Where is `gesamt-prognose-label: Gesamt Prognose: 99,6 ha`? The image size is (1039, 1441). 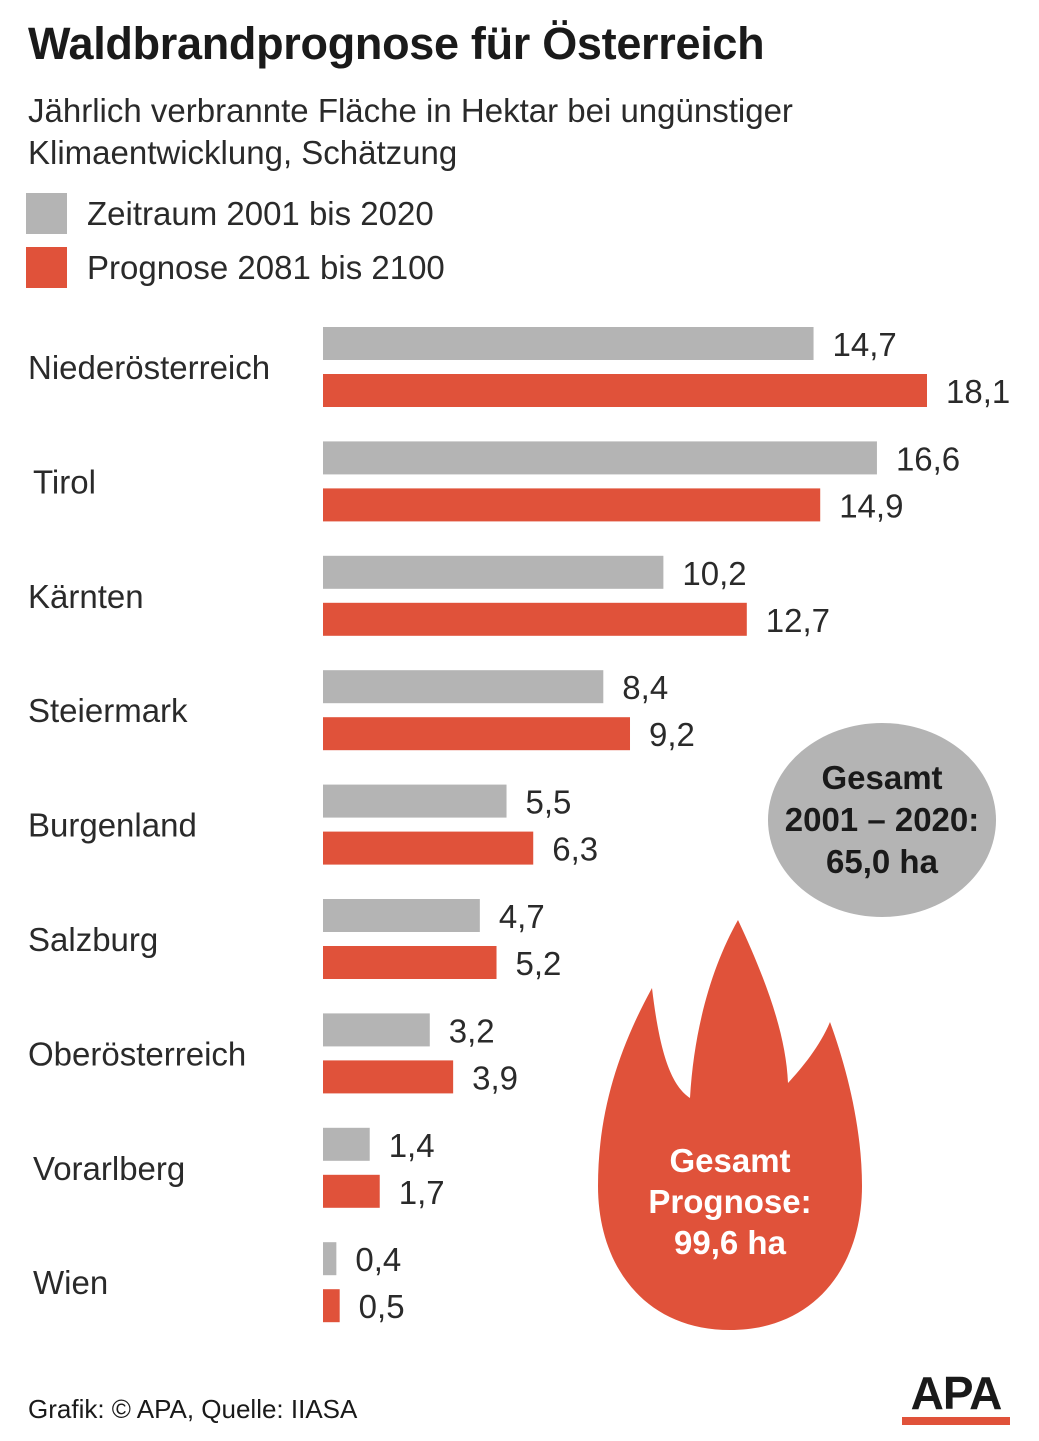
gesamt-prognose-label: Gesamt Prognose: 99,6 ha is located at coordinates (730, 1201).